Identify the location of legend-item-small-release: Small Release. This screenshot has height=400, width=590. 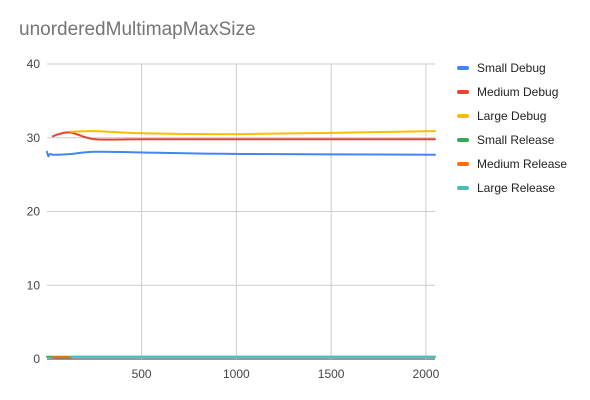
(512, 140).